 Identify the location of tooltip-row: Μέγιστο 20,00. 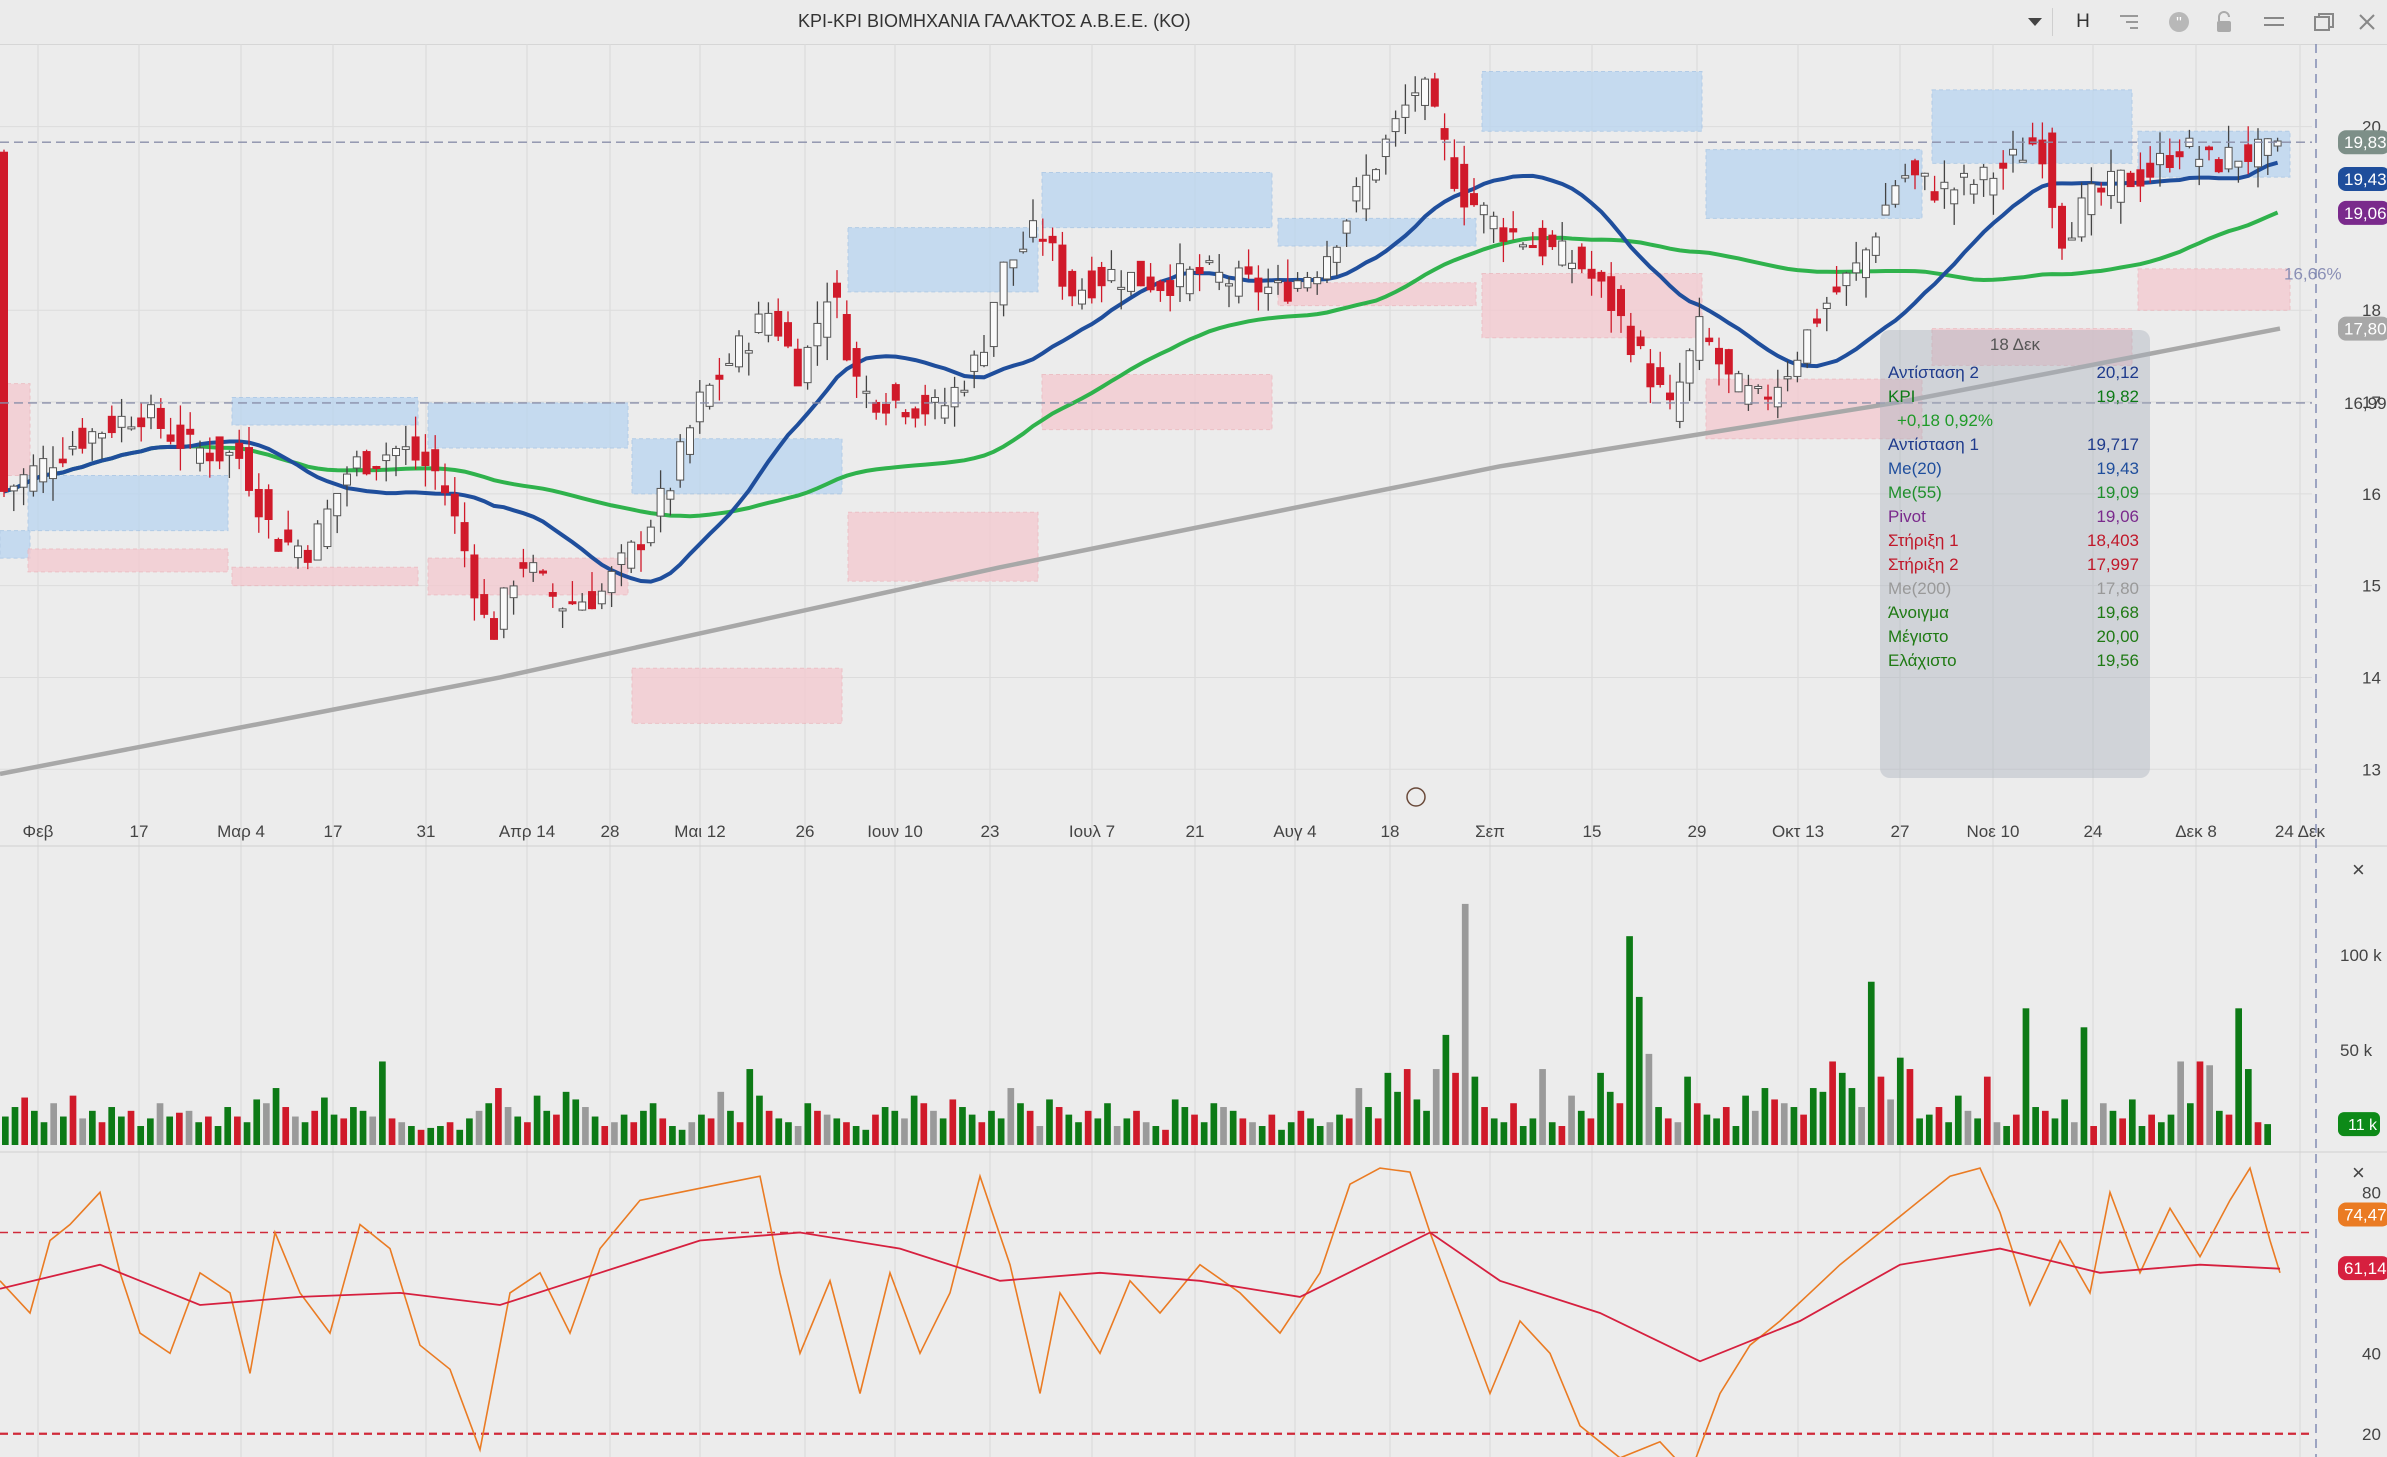
(2015, 637).